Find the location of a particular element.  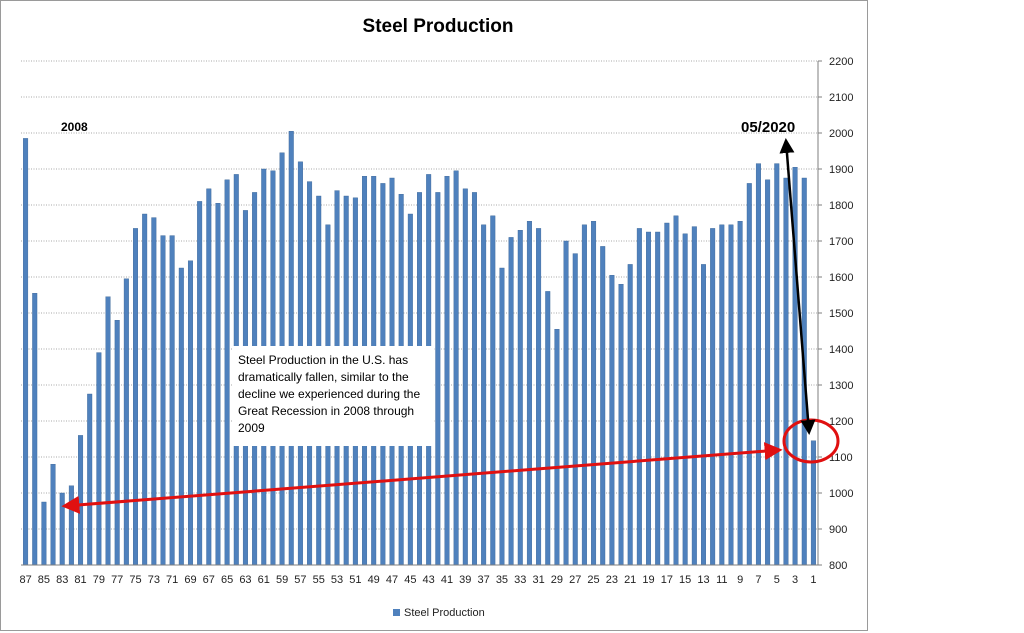

x-tick-label: 87 is located at coordinates (25, 580).